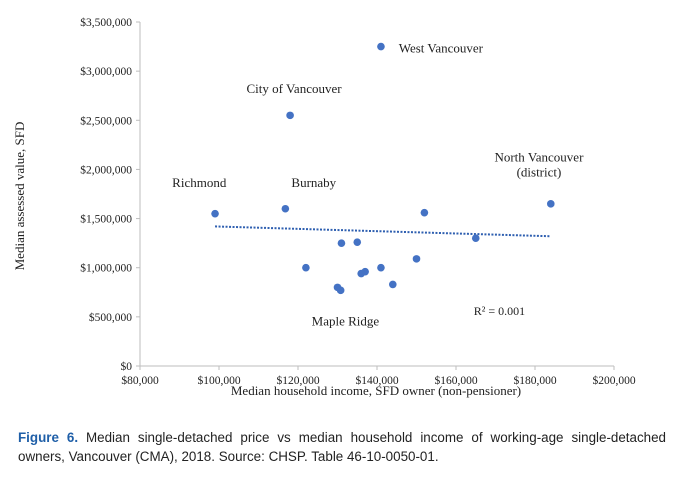 The image size is (680, 477). Describe the element at coordinates (127, 366) in the screenshot. I see `y-tick-label: $0` at that location.